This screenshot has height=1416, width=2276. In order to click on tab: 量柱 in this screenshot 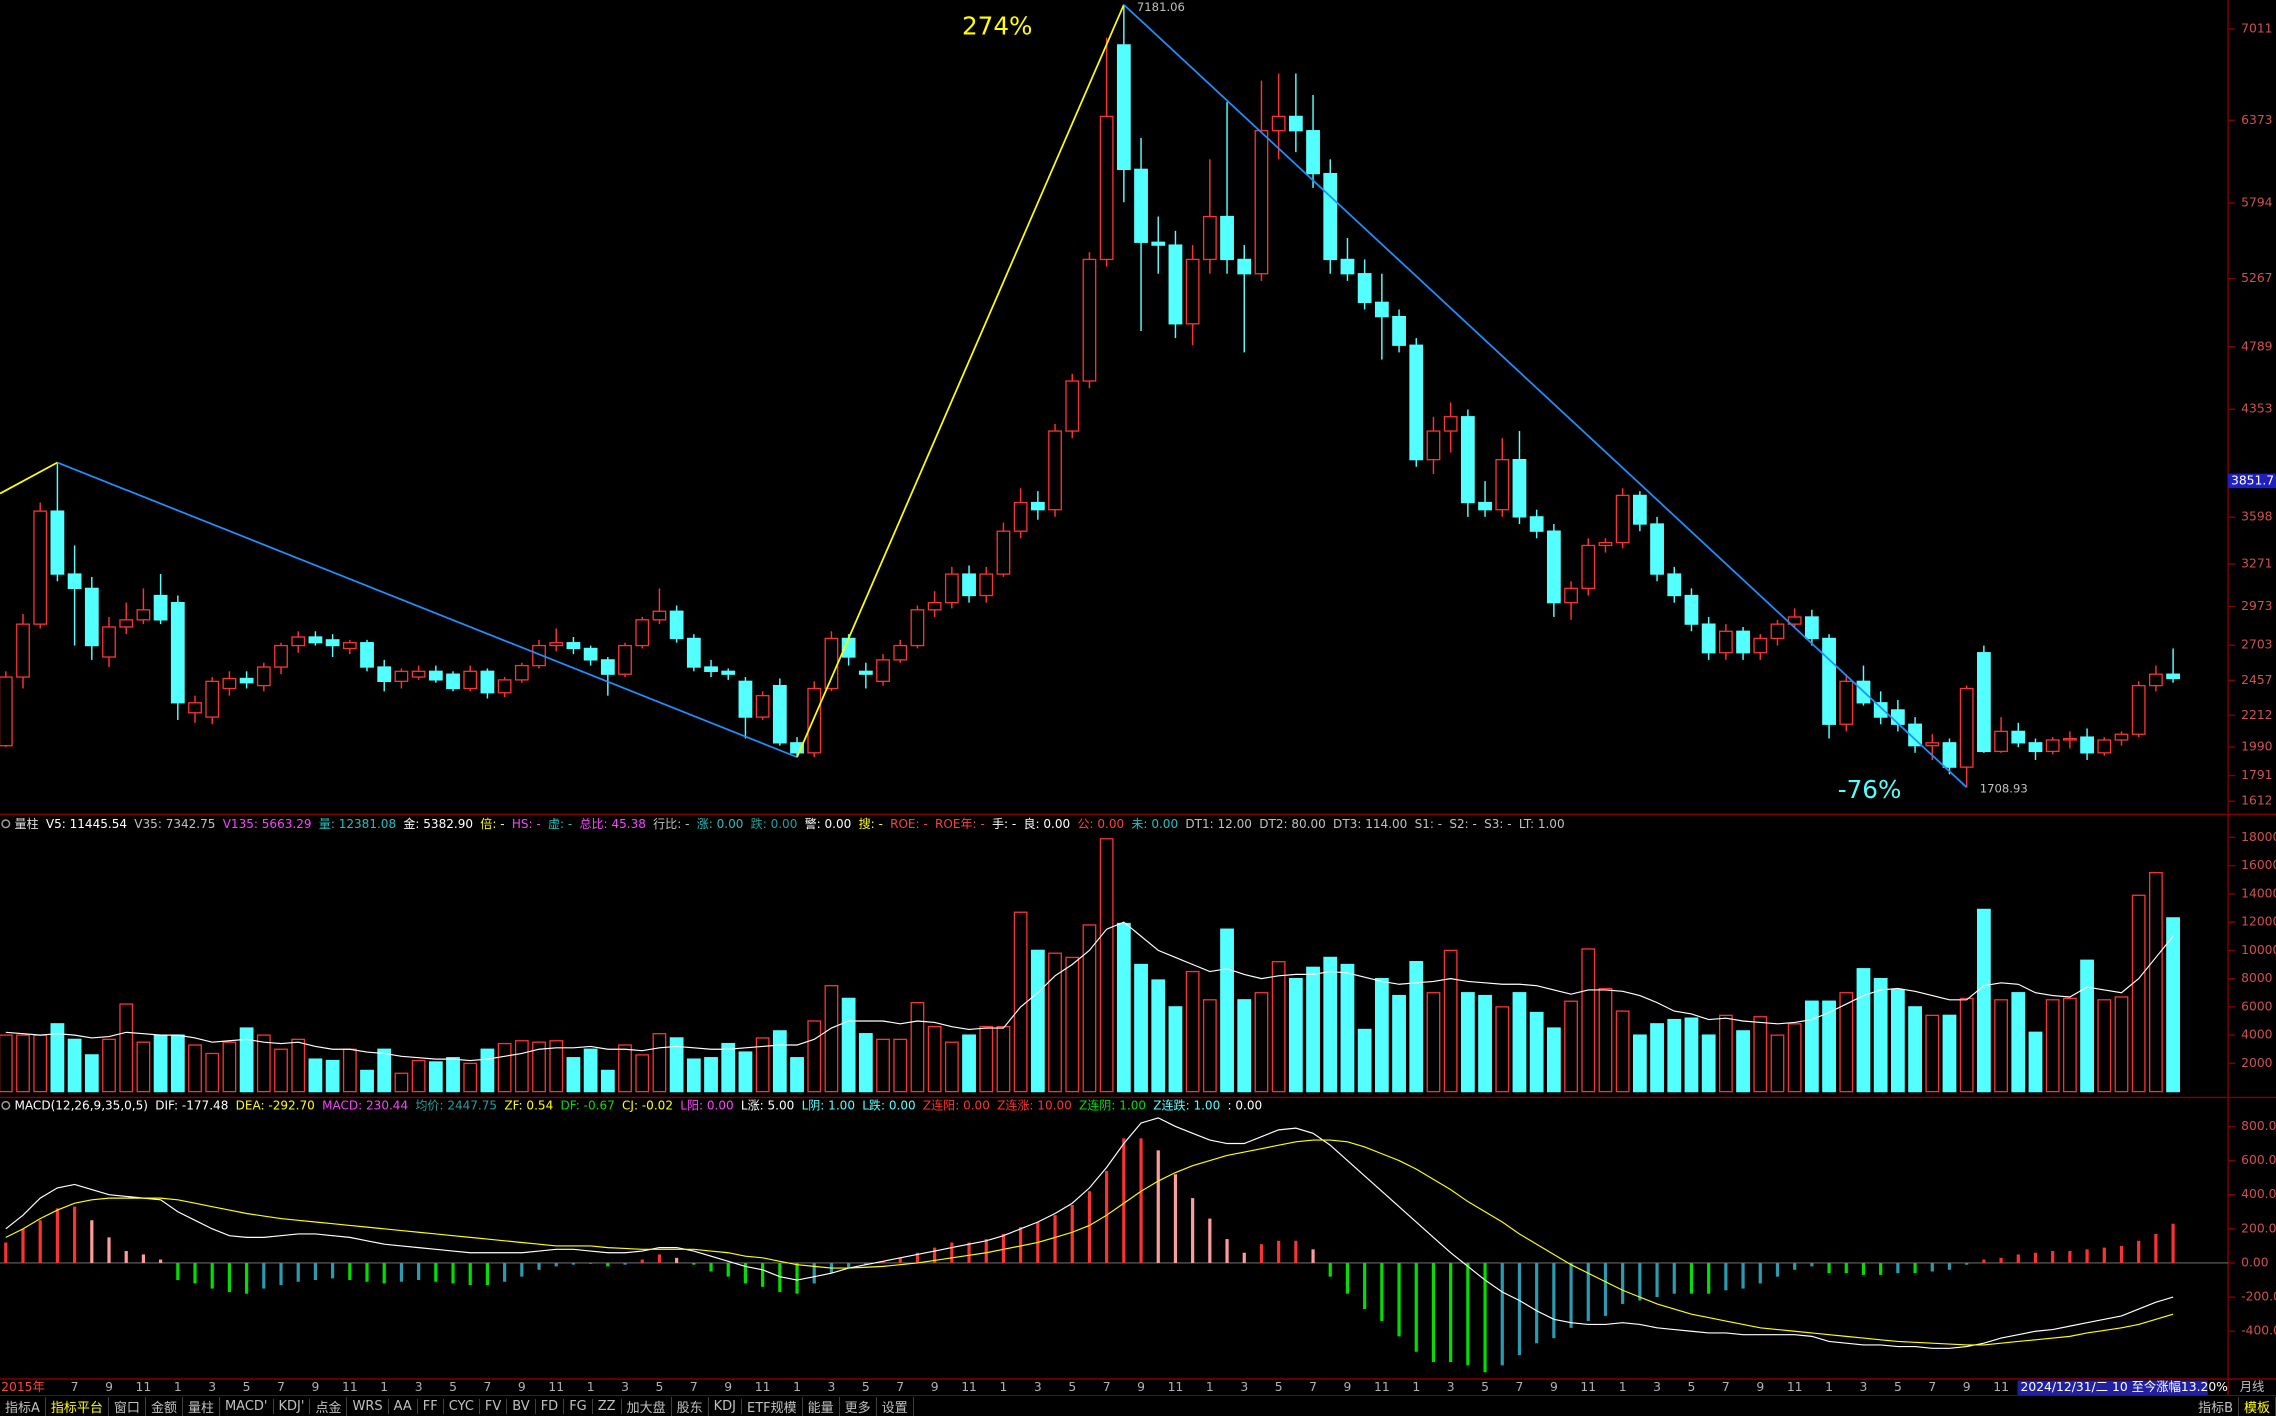, I will do `click(201, 1406)`.